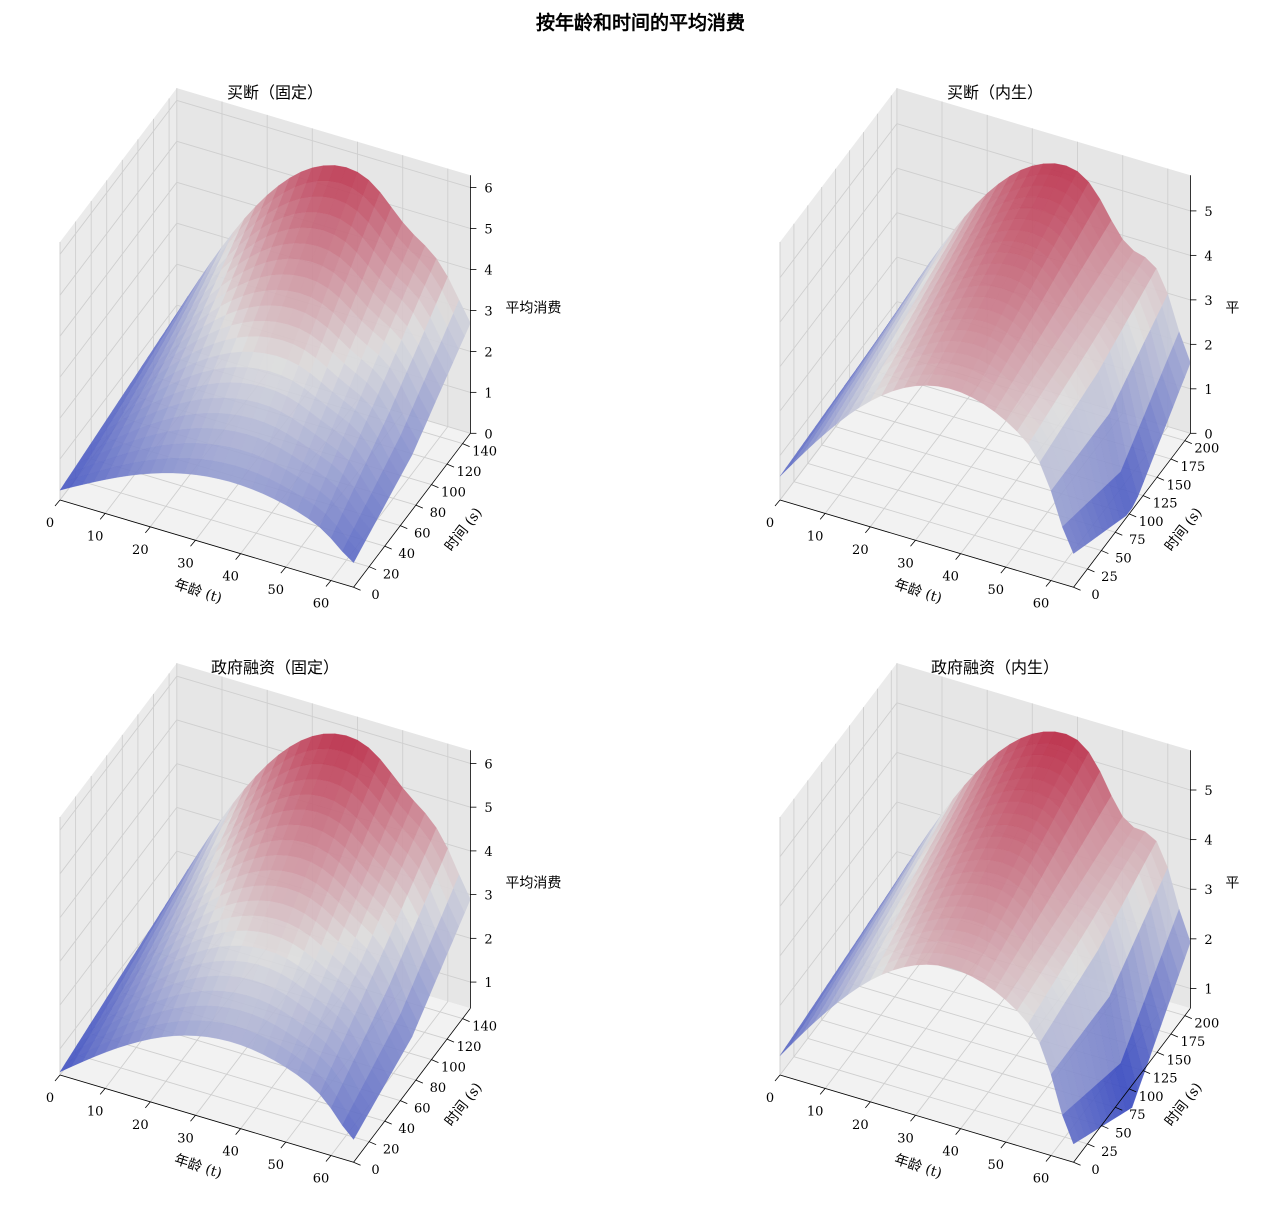 The height and width of the screenshot is (1229, 1281). Describe the element at coordinates (1208, 434) in the screenshot. I see `z-tick-label: 0` at that location.